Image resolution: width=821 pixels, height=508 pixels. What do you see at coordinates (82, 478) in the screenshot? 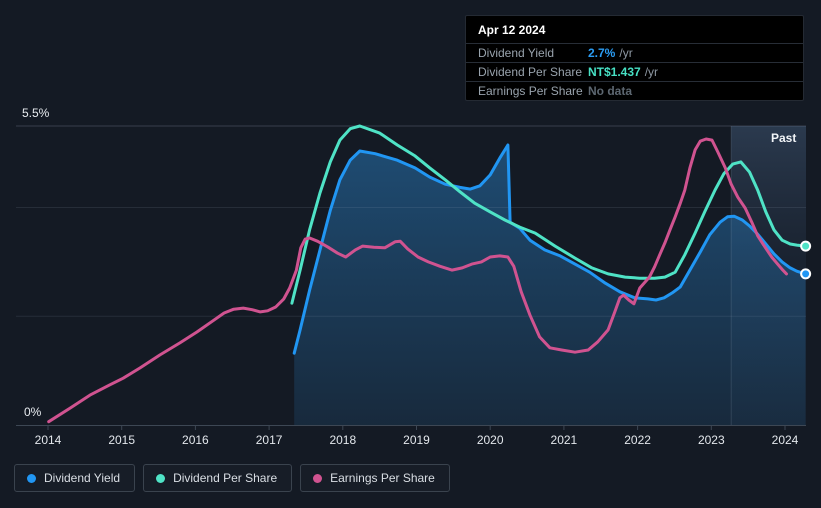
I see `legend-item-label: Dividend Yield` at bounding box center [82, 478].